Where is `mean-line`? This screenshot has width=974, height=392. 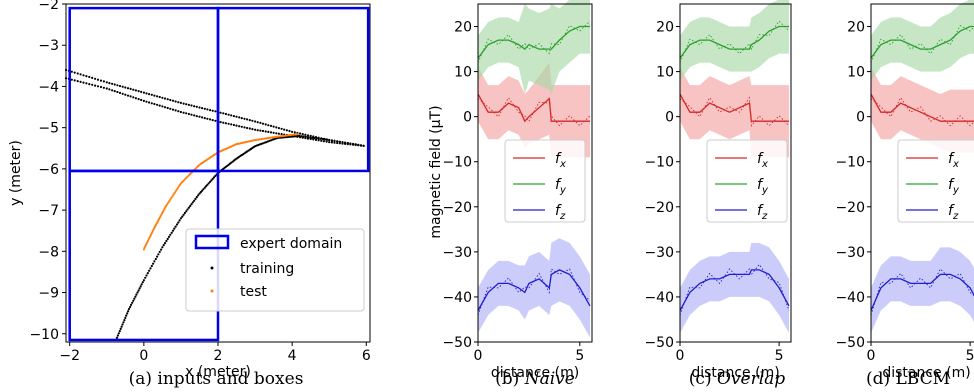
mean-line is located at coordinates (922, 42).